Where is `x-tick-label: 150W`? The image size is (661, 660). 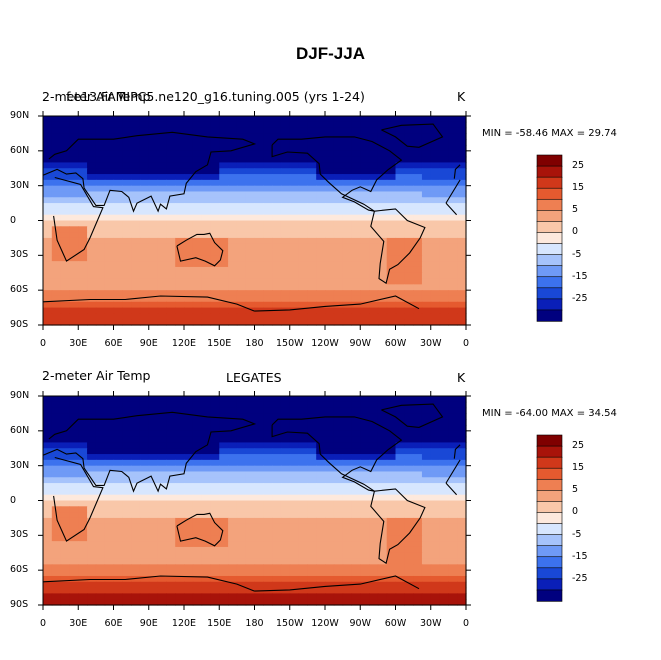
x-tick-label: 150W is located at coordinates (289, 343).